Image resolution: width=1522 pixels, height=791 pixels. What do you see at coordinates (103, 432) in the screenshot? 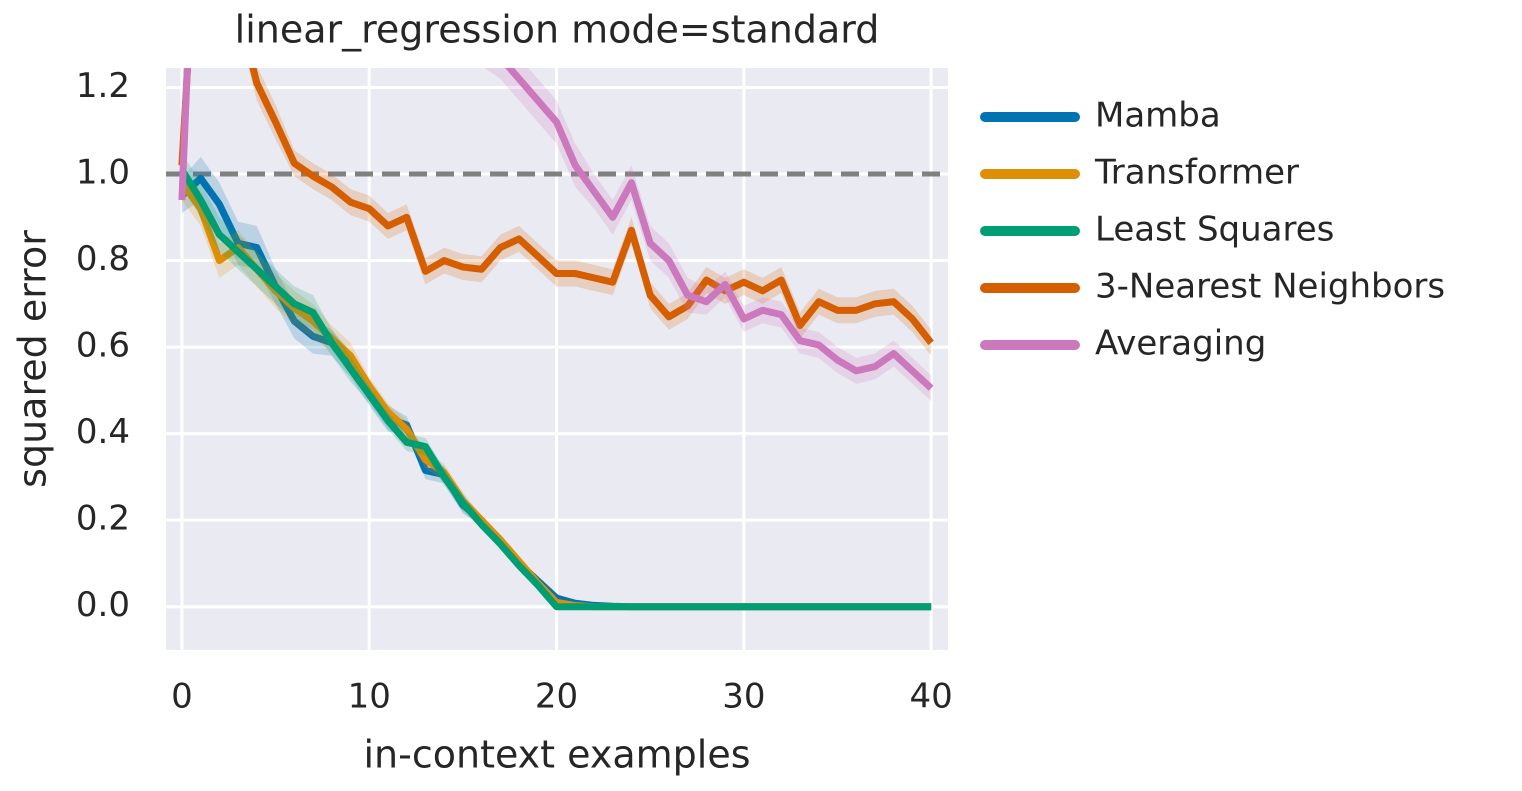
I see `y-tick-label: 0.4` at bounding box center [103, 432].